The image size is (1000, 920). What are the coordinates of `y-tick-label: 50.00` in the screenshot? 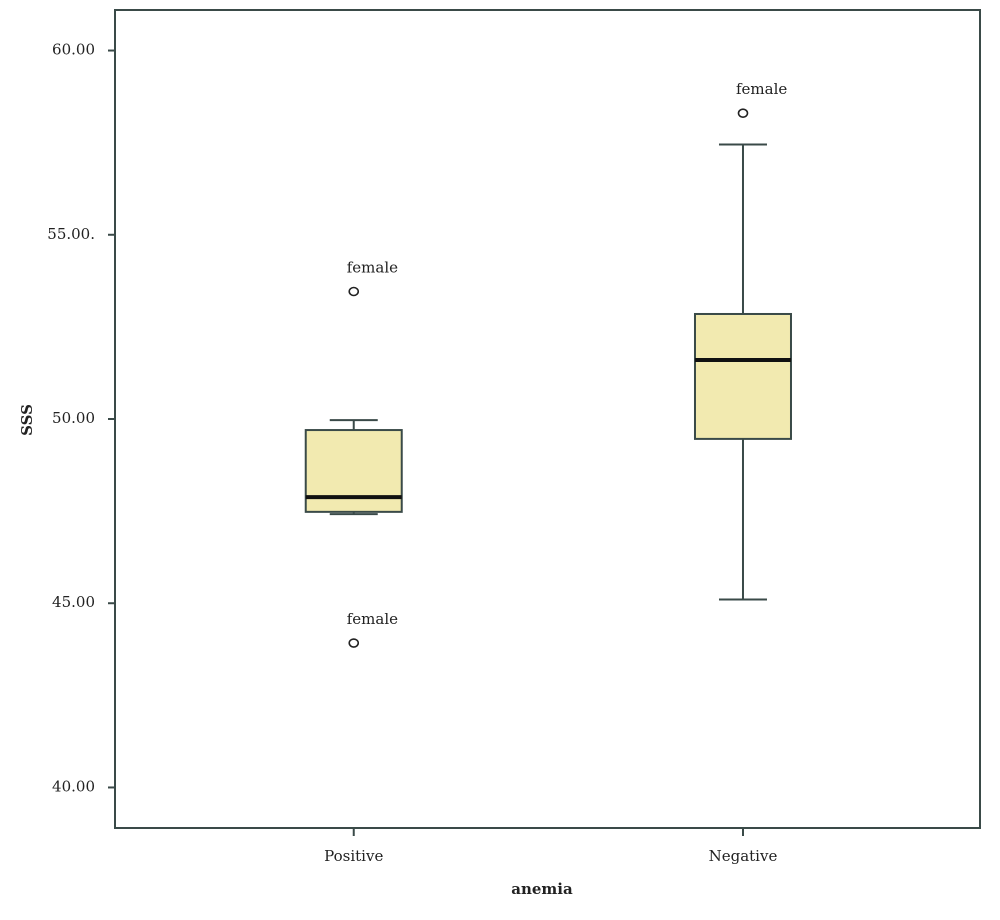 It's located at (73, 418).